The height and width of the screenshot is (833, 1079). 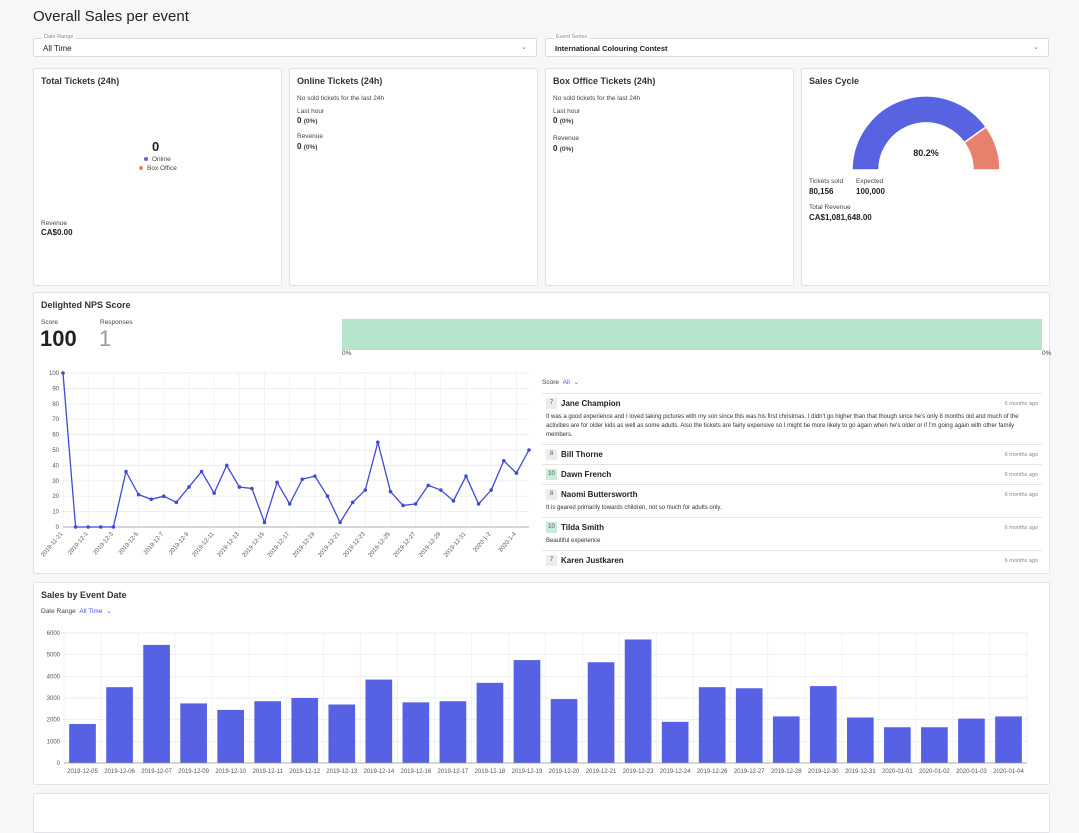 I want to click on label: Expected, so click(x=870, y=181).